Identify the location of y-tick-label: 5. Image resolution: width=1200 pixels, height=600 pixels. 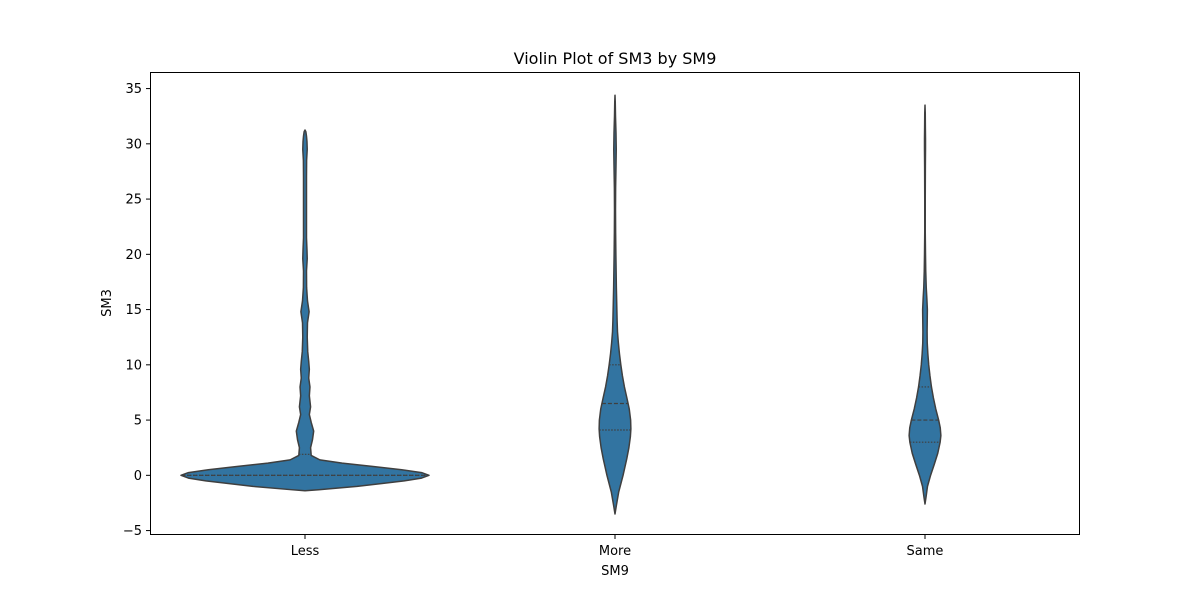
(138, 421).